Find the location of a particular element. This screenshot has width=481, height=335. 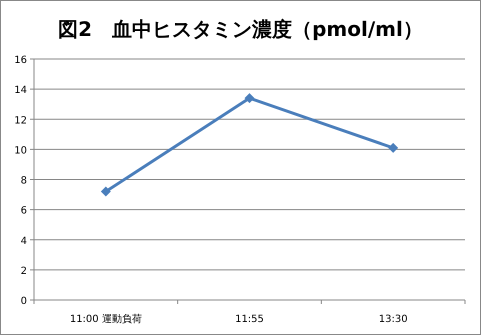

x-tick-label: 13:30 is located at coordinates (393, 319).